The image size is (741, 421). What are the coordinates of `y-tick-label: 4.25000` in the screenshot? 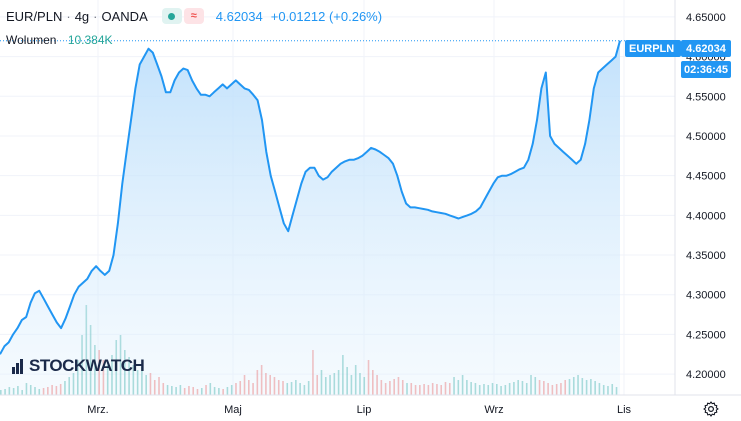 It's located at (706, 335).